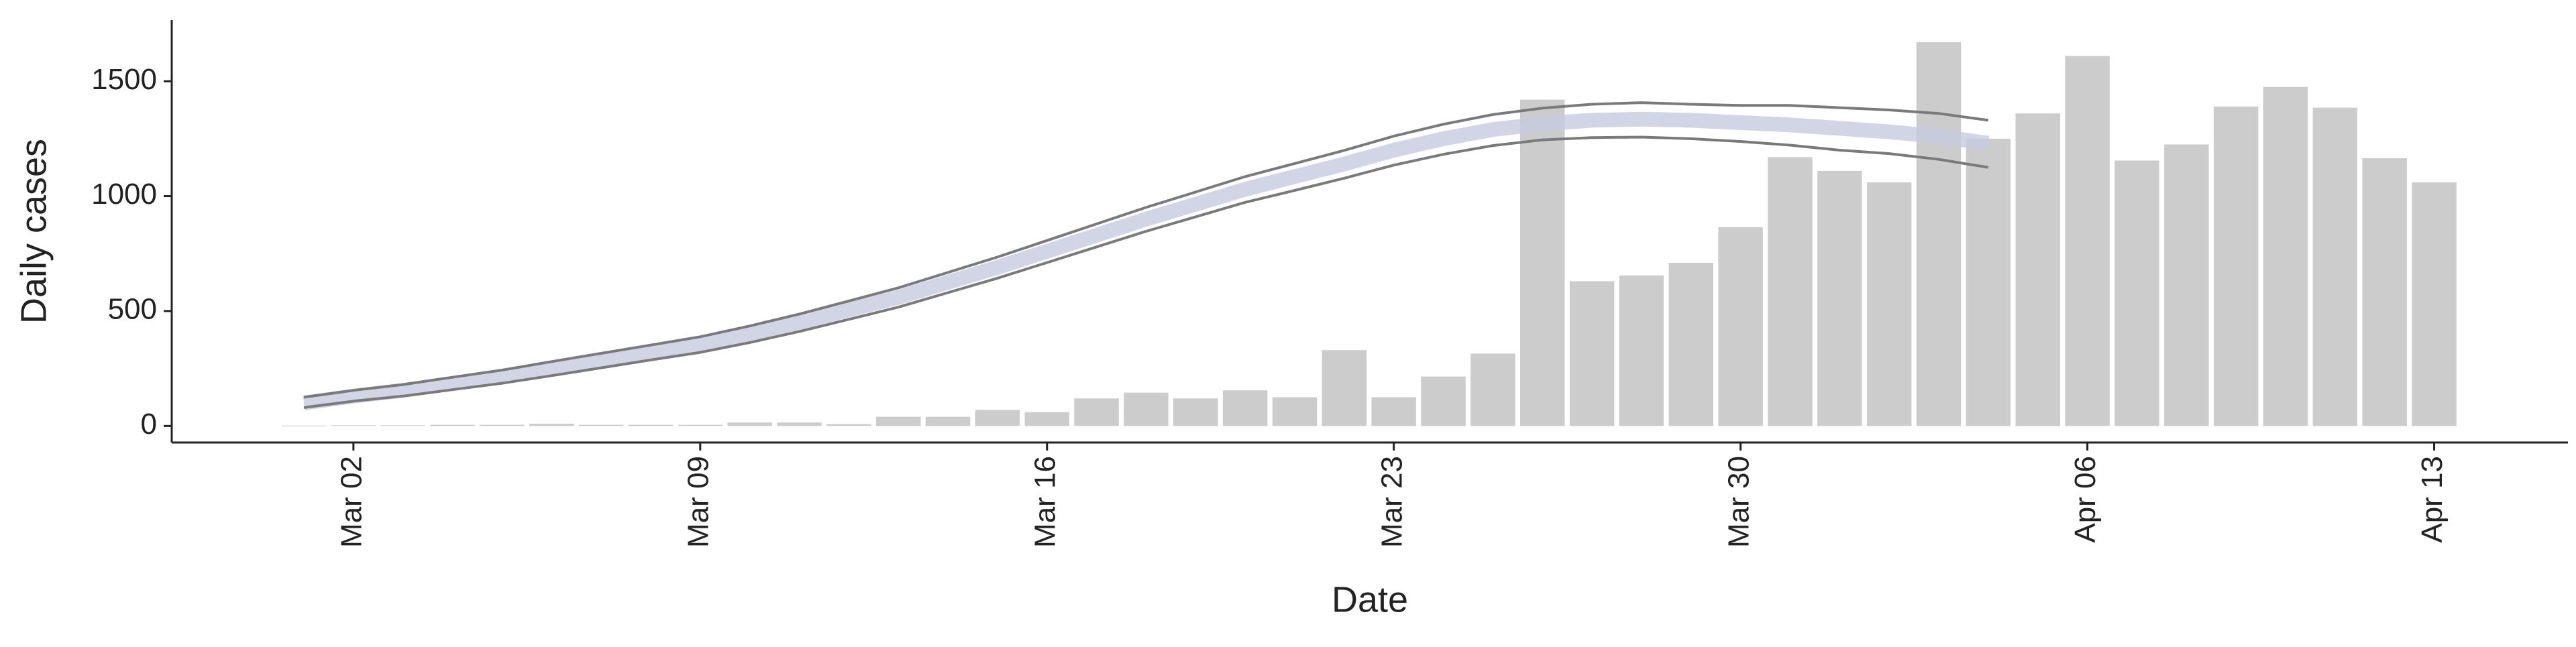 The image size is (2576, 647). What do you see at coordinates (124, 194) in the screenshot?
I see `y-tick-label: 1000` at bounding box center [124, 194].